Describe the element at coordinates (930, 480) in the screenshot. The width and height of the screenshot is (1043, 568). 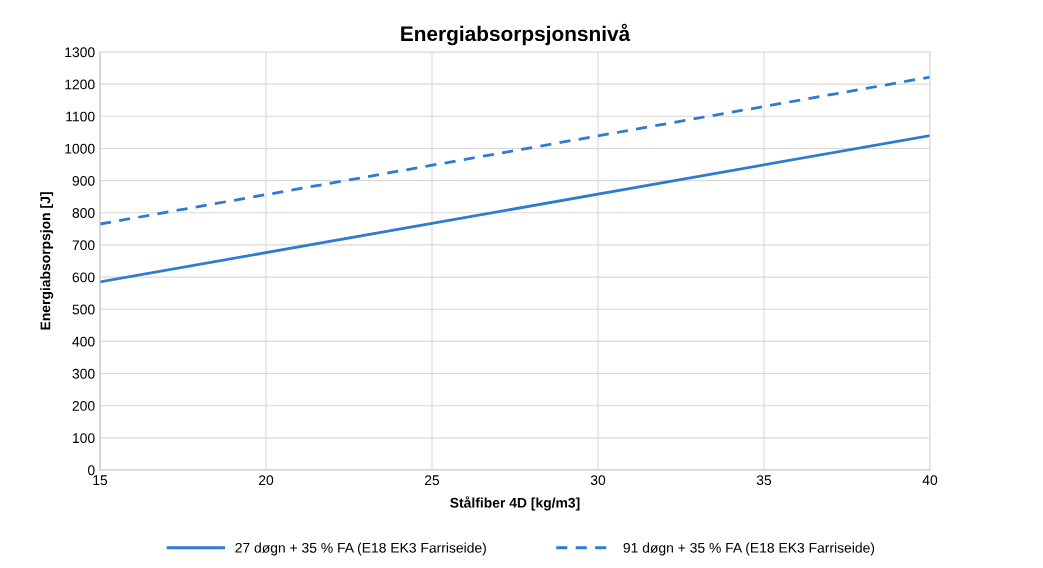
I see `x-tick-label: 40` at that location.